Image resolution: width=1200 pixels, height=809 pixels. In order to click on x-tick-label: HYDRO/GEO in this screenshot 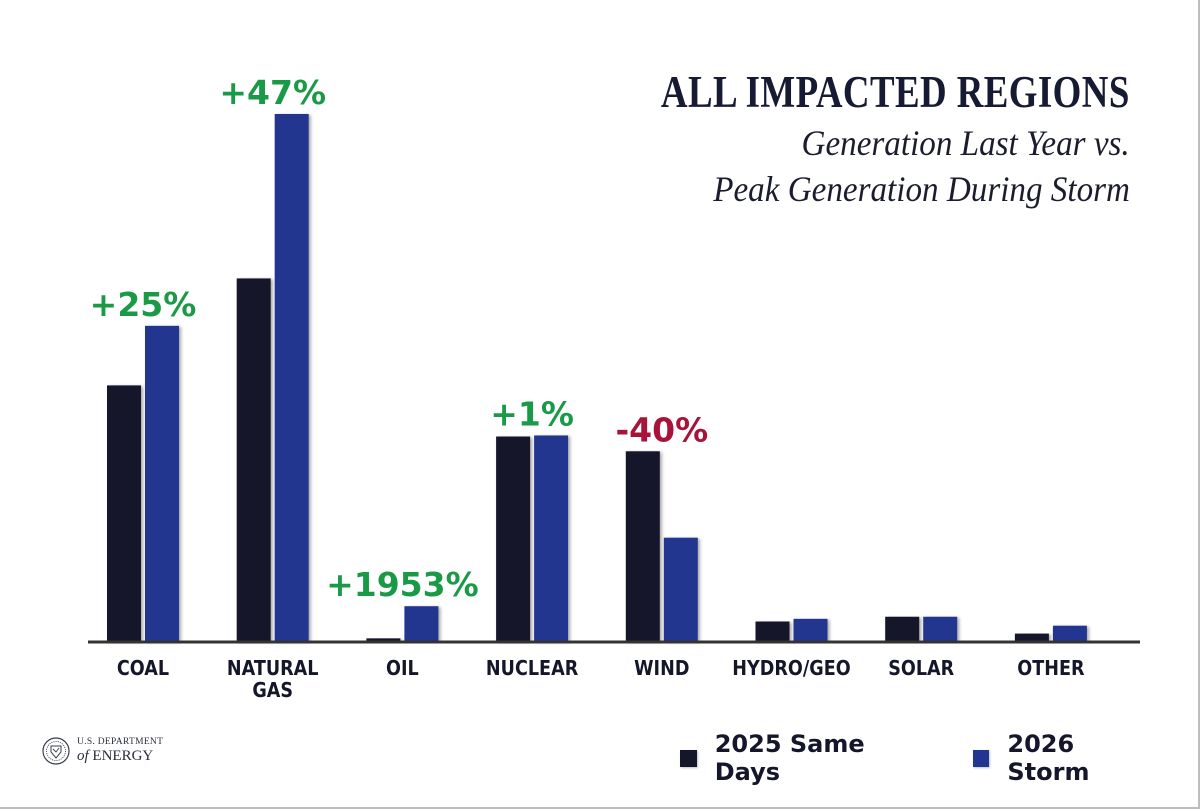, I will do `click(791, 669)`.